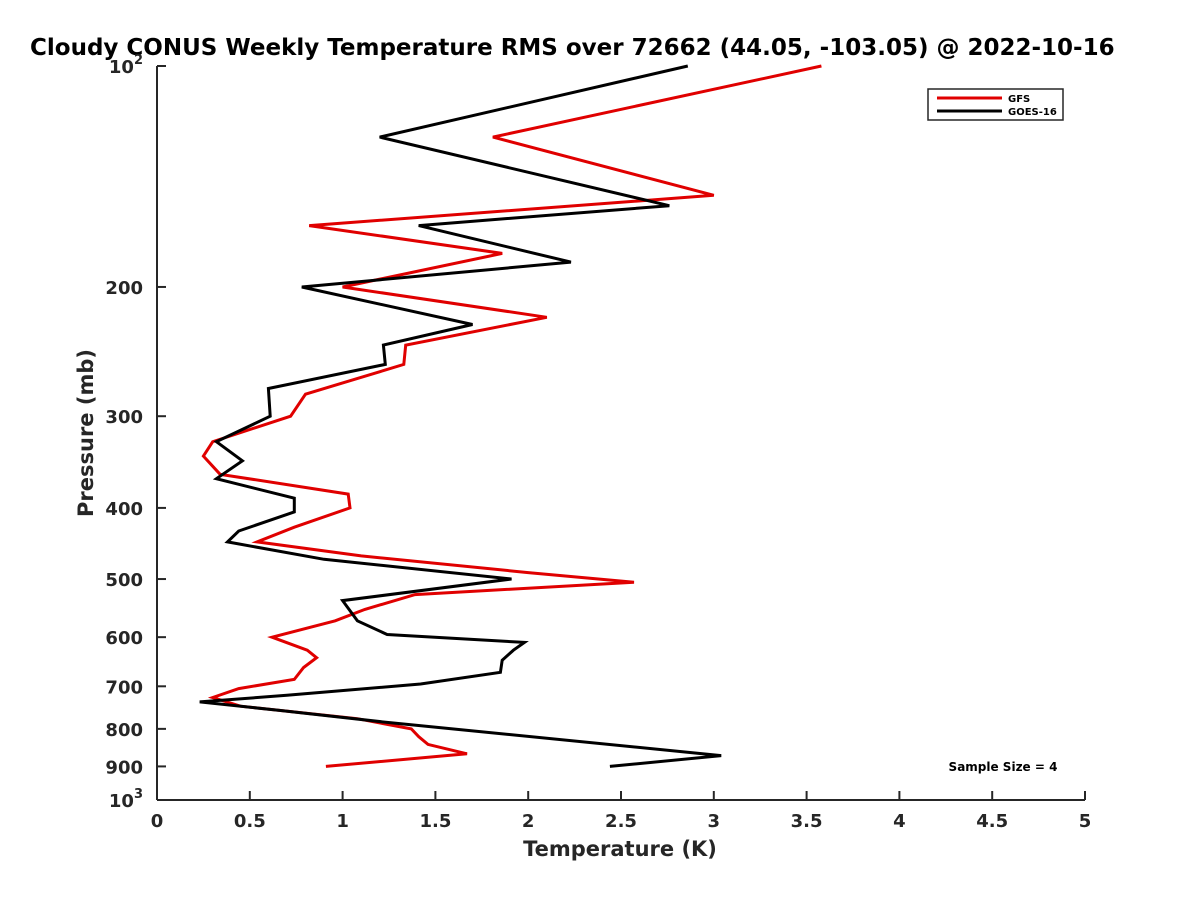 Image resolution: width=1200 pixels, height=900 pixels. Describe the element at coordinates (342, 821) in the screenshot. I see `x-tick-label: 1` at that location.